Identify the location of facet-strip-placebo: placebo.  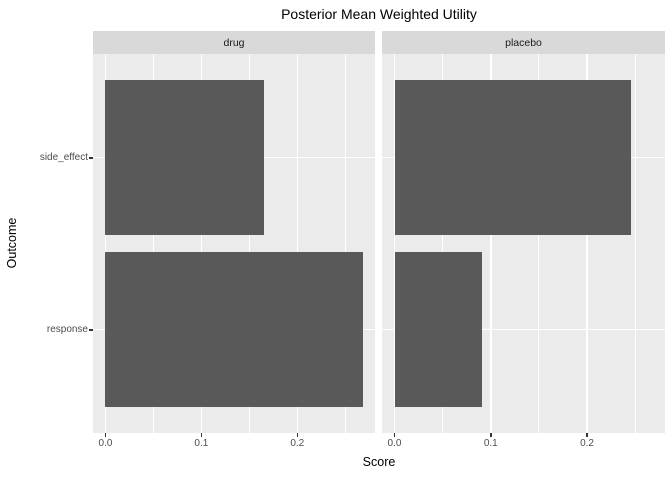
(523, 42).